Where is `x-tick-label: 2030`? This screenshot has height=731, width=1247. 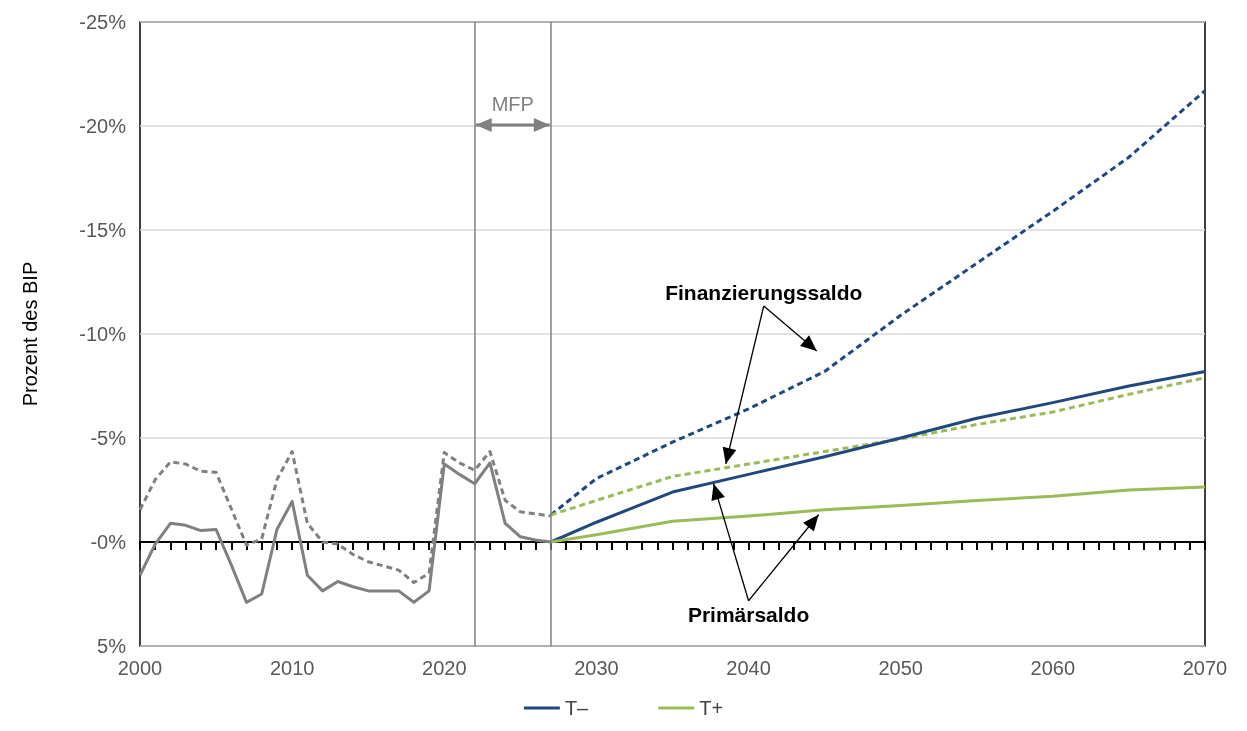
x-tick-label: 2030 is located at coordinates (596, 668).